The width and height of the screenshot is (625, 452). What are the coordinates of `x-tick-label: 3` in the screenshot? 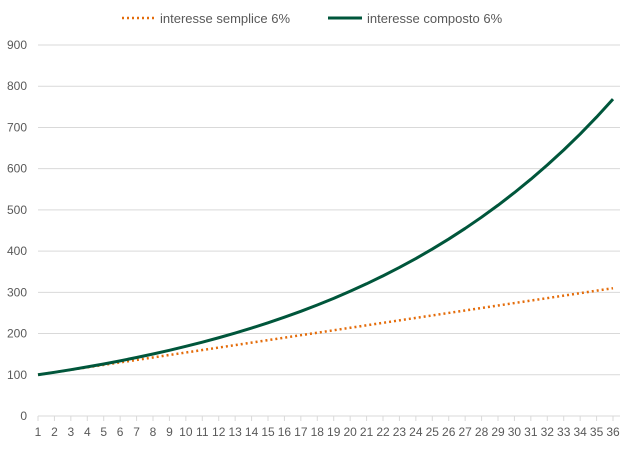 It's located at (71, 432).